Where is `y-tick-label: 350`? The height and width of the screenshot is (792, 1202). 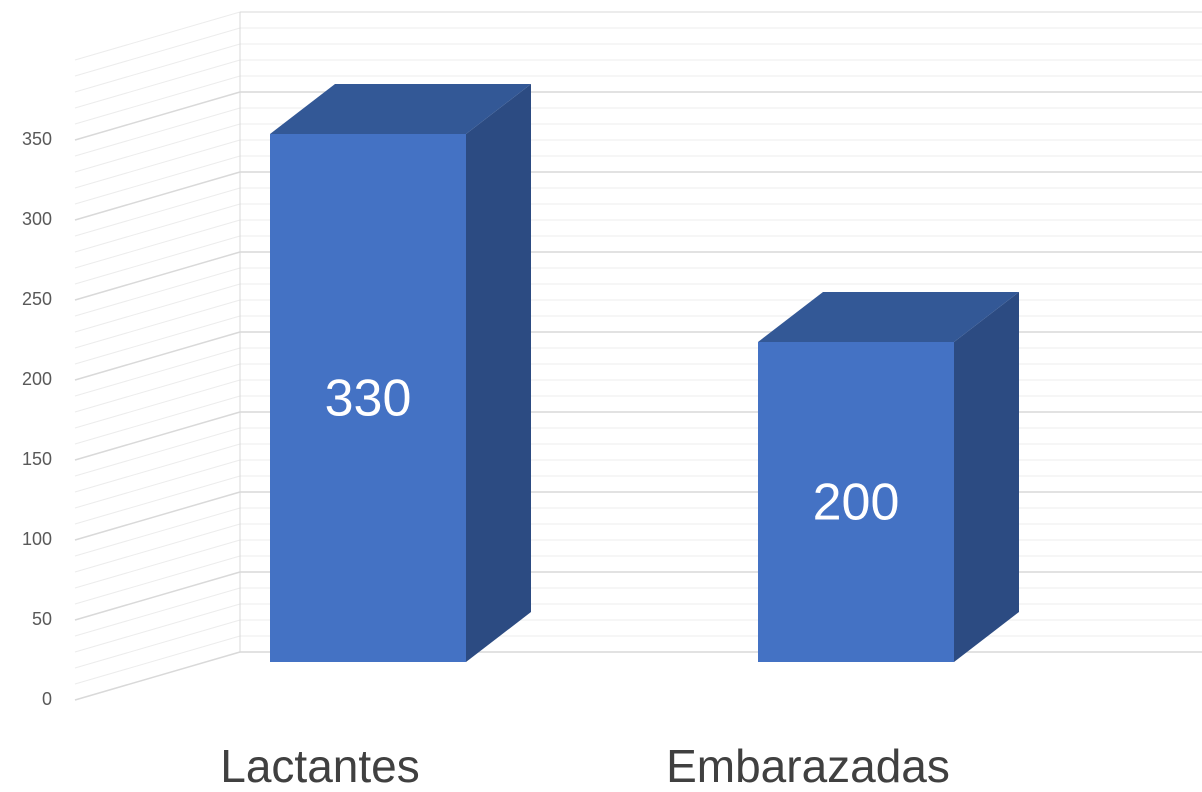
y-tick-label: 350 is located at coordinates (37, 139).